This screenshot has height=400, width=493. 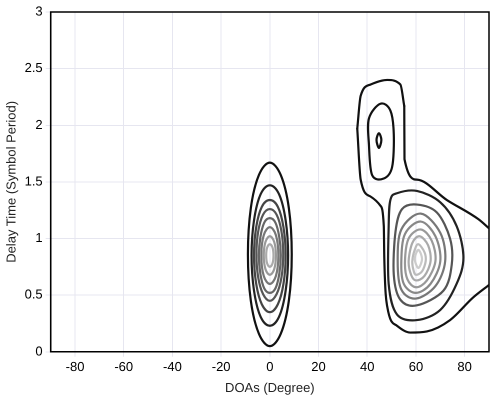 I want to click on x-axis-title: DOAs (Degree), so click(x=270, y=387).